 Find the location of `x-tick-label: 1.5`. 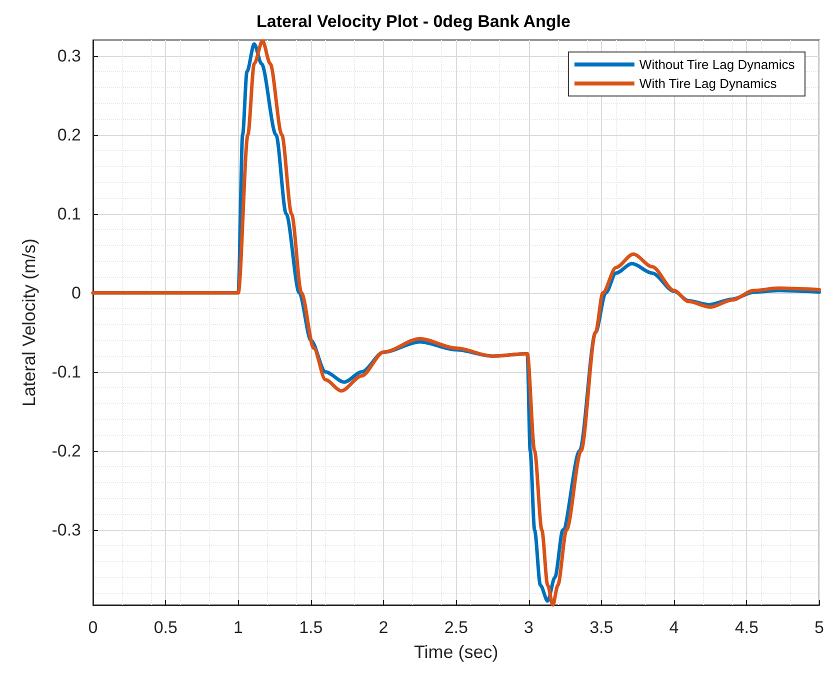

x-tick-label: 1.5 is located at coordinates (311, 627).